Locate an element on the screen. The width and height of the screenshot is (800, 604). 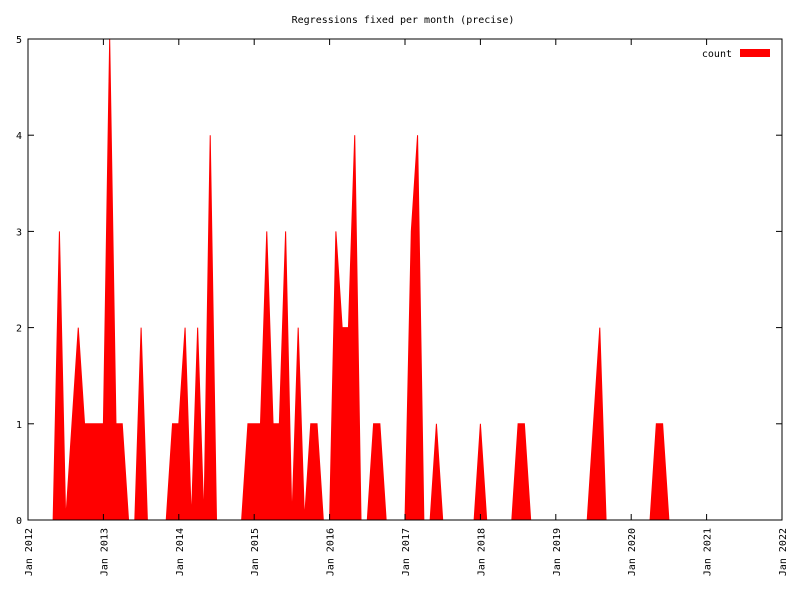
x-tick-label: Jan 2016 is located at coordinates (331, 552).